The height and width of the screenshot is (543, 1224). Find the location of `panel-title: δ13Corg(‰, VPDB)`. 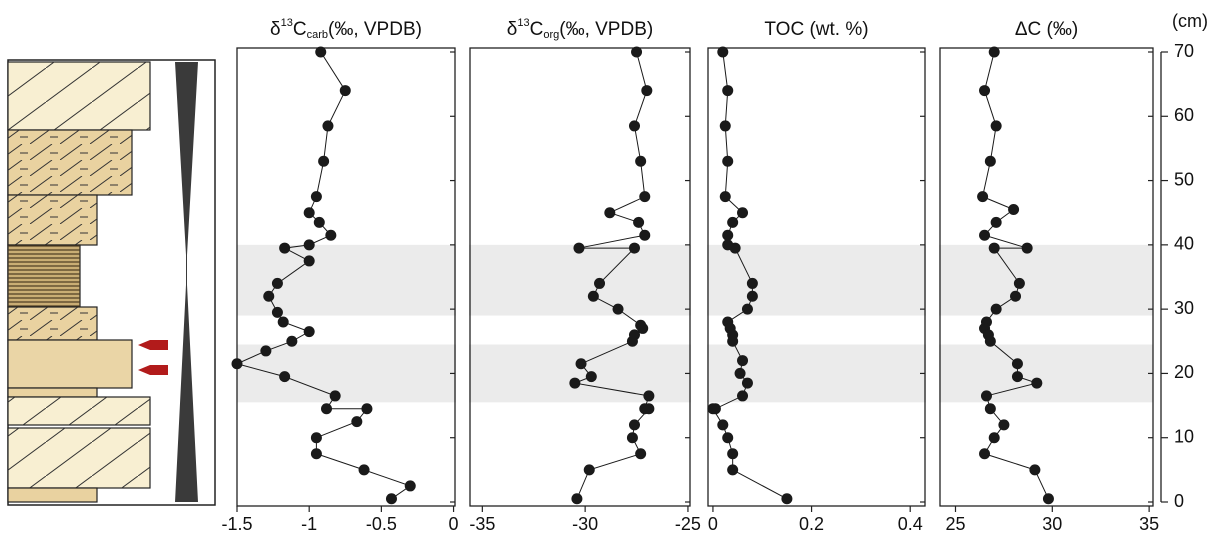

panel-title: δ13Corg(‰, VPDB) is located at coordinates (580, 29).